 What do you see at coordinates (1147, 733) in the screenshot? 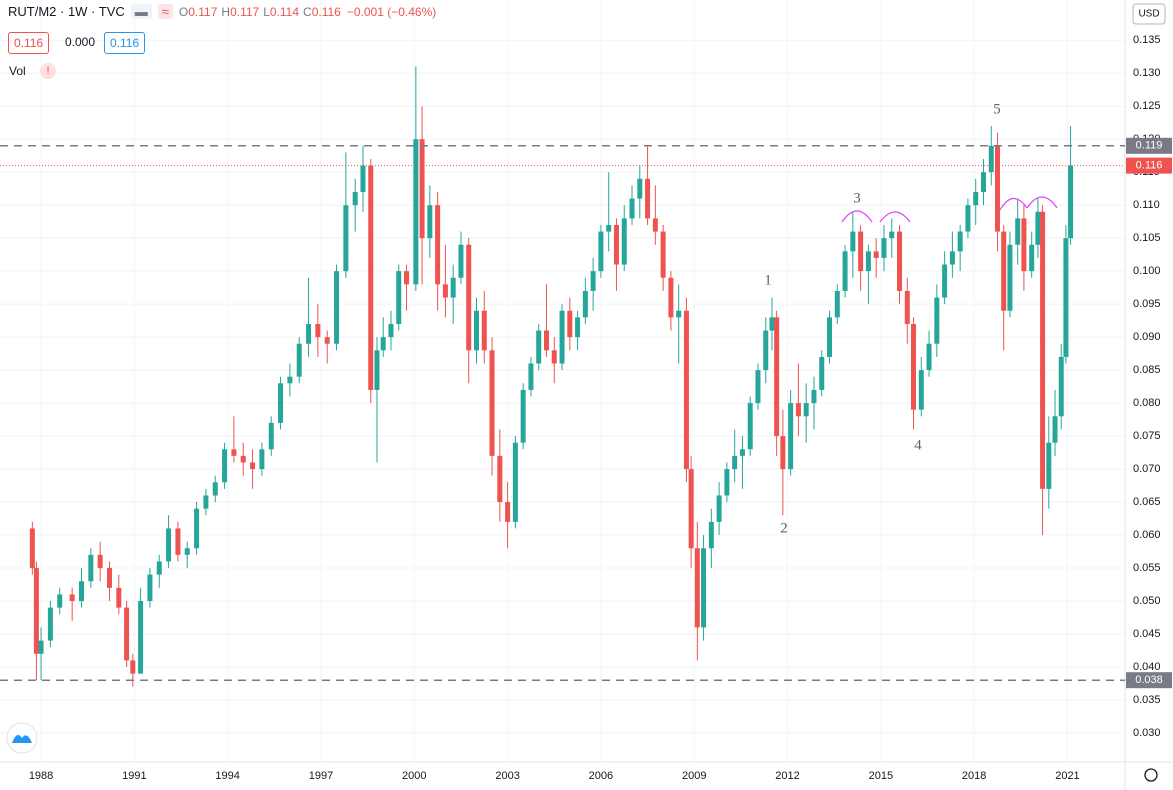
I see `y-tick-label: 0.030` at bounding box center [1147, 733].